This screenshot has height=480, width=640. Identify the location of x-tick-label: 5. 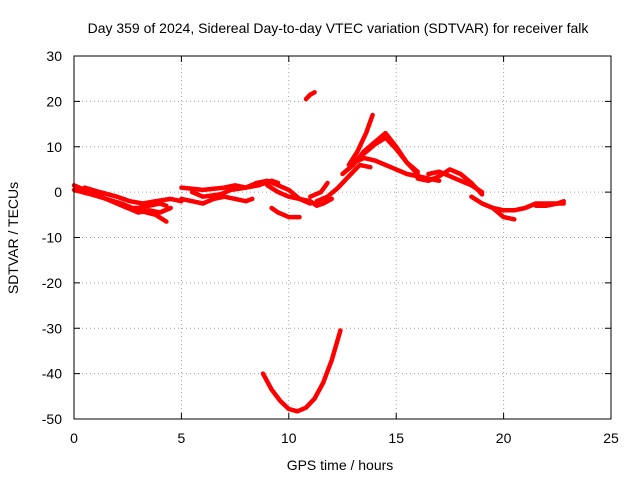
(182, 438).